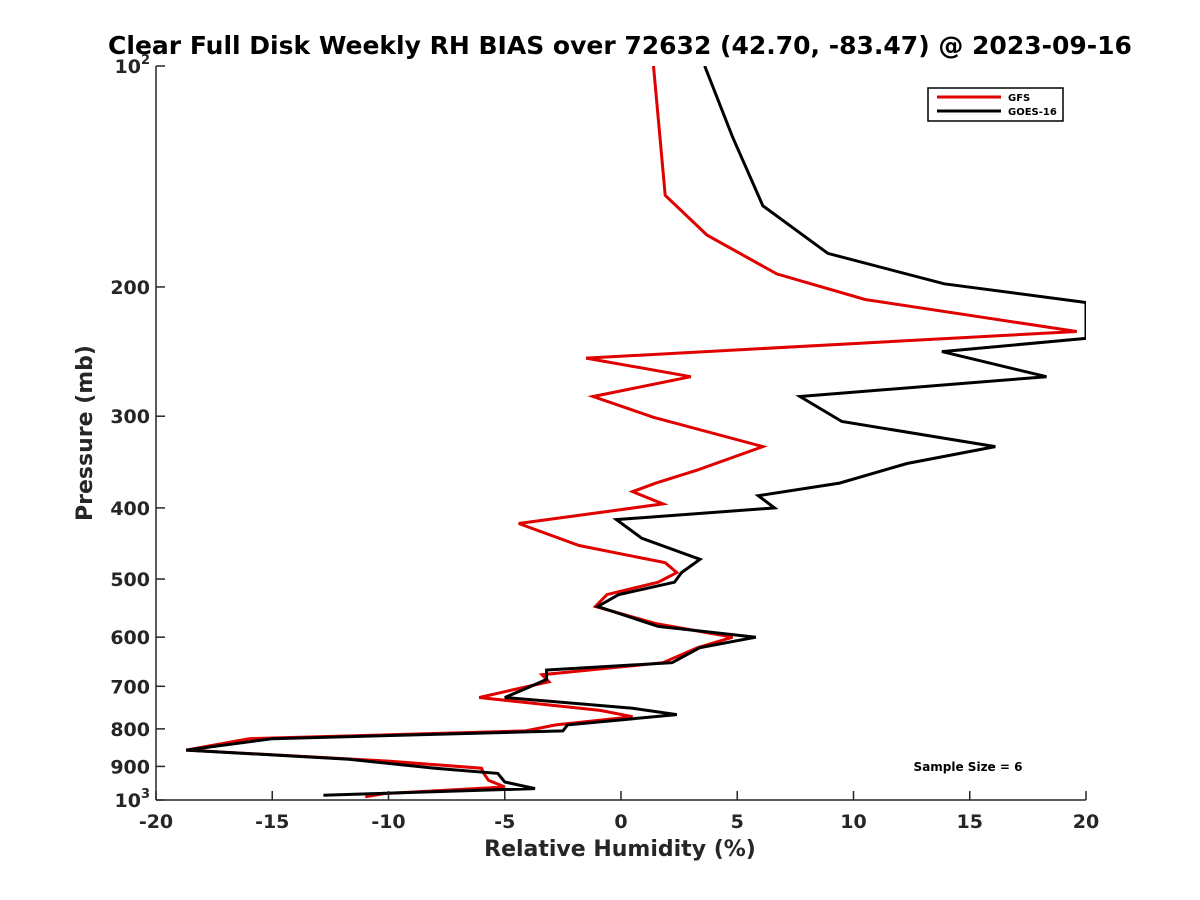 The width and height of the screenshot is (1200, 900). I want to click on y-tick-label: 900, so click(130, 767).